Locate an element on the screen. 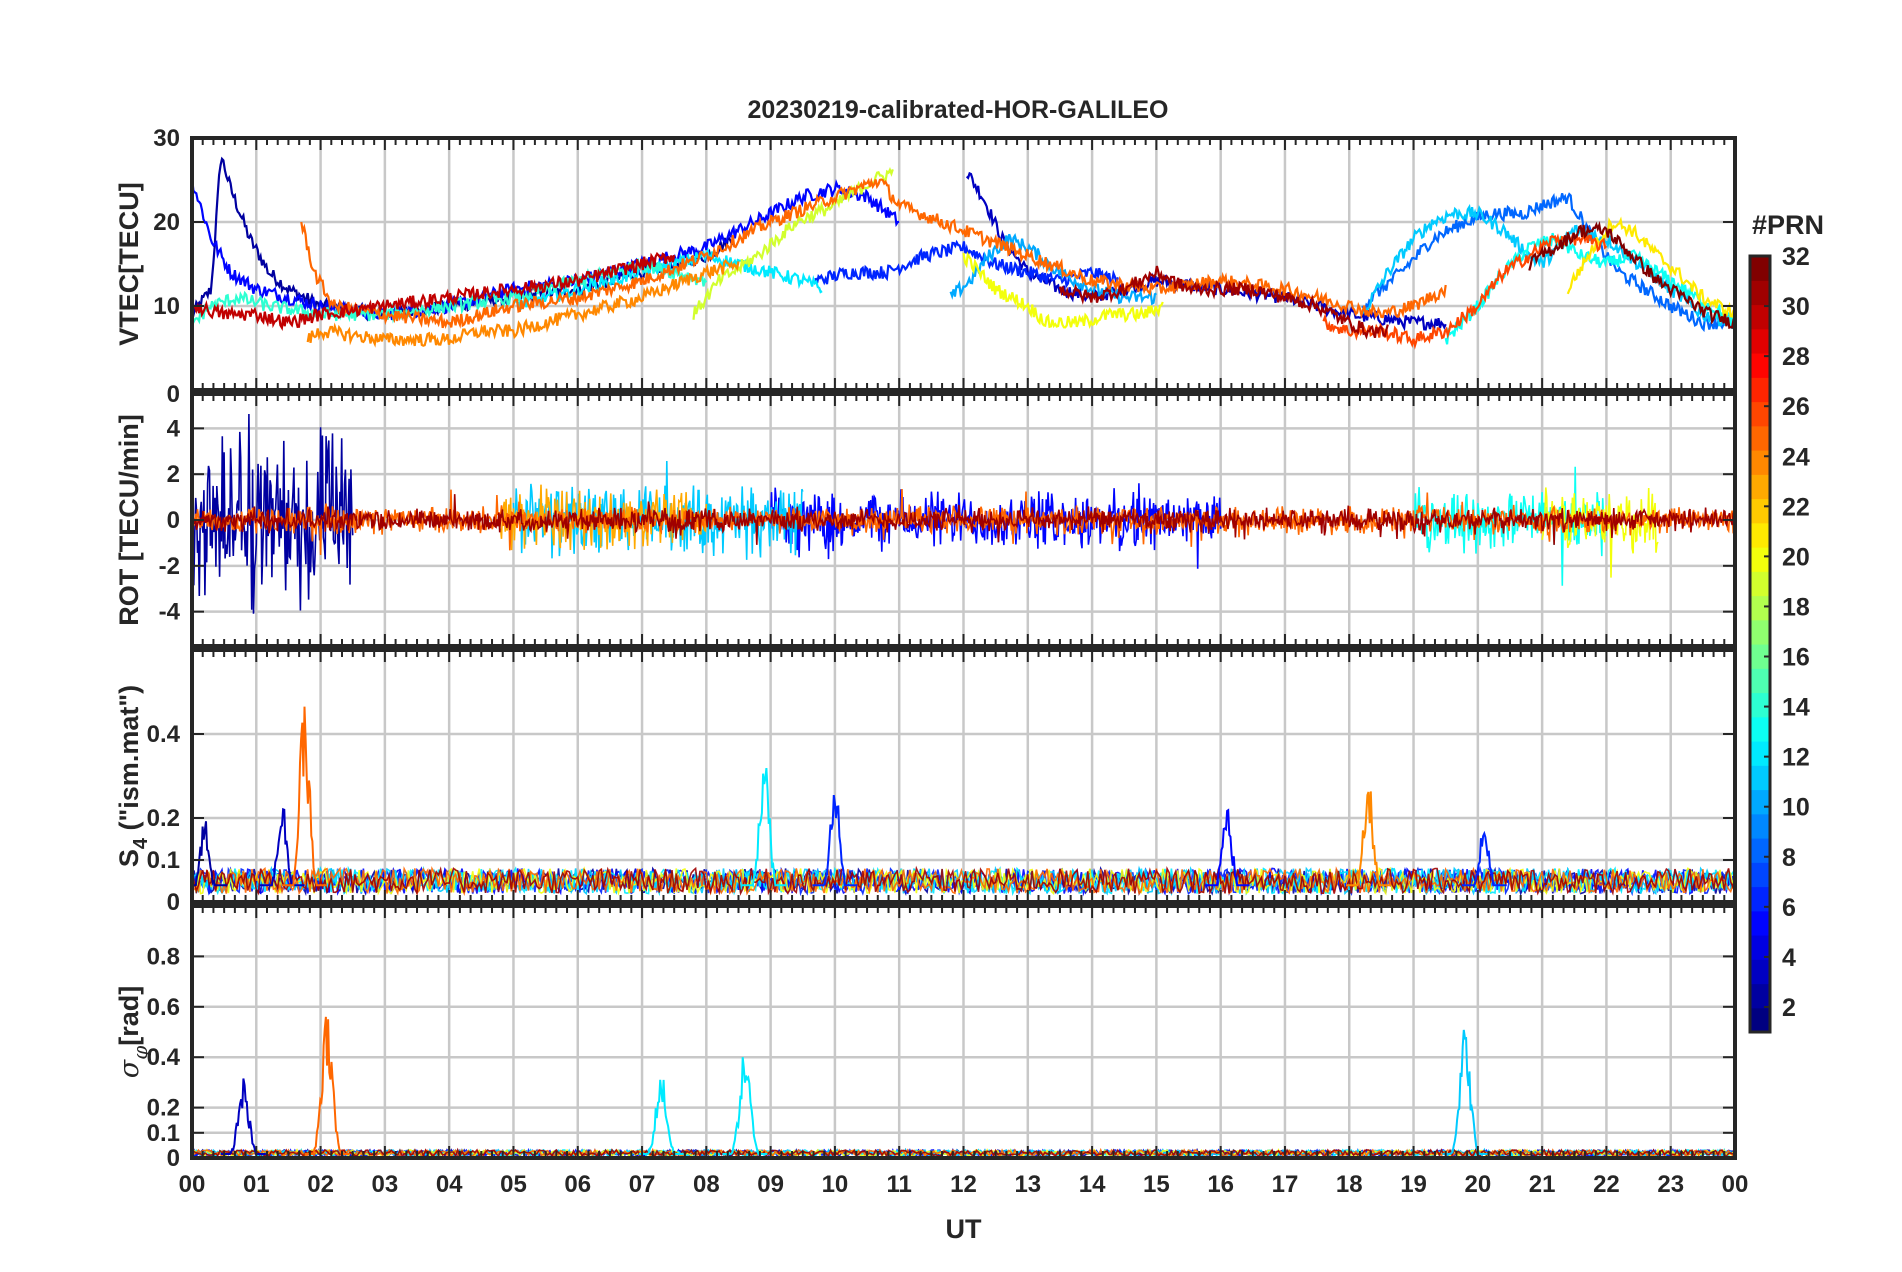 This screenshot has height=1272, width=1902. y-tick-label: -2 is located at coordinates (169, 566).